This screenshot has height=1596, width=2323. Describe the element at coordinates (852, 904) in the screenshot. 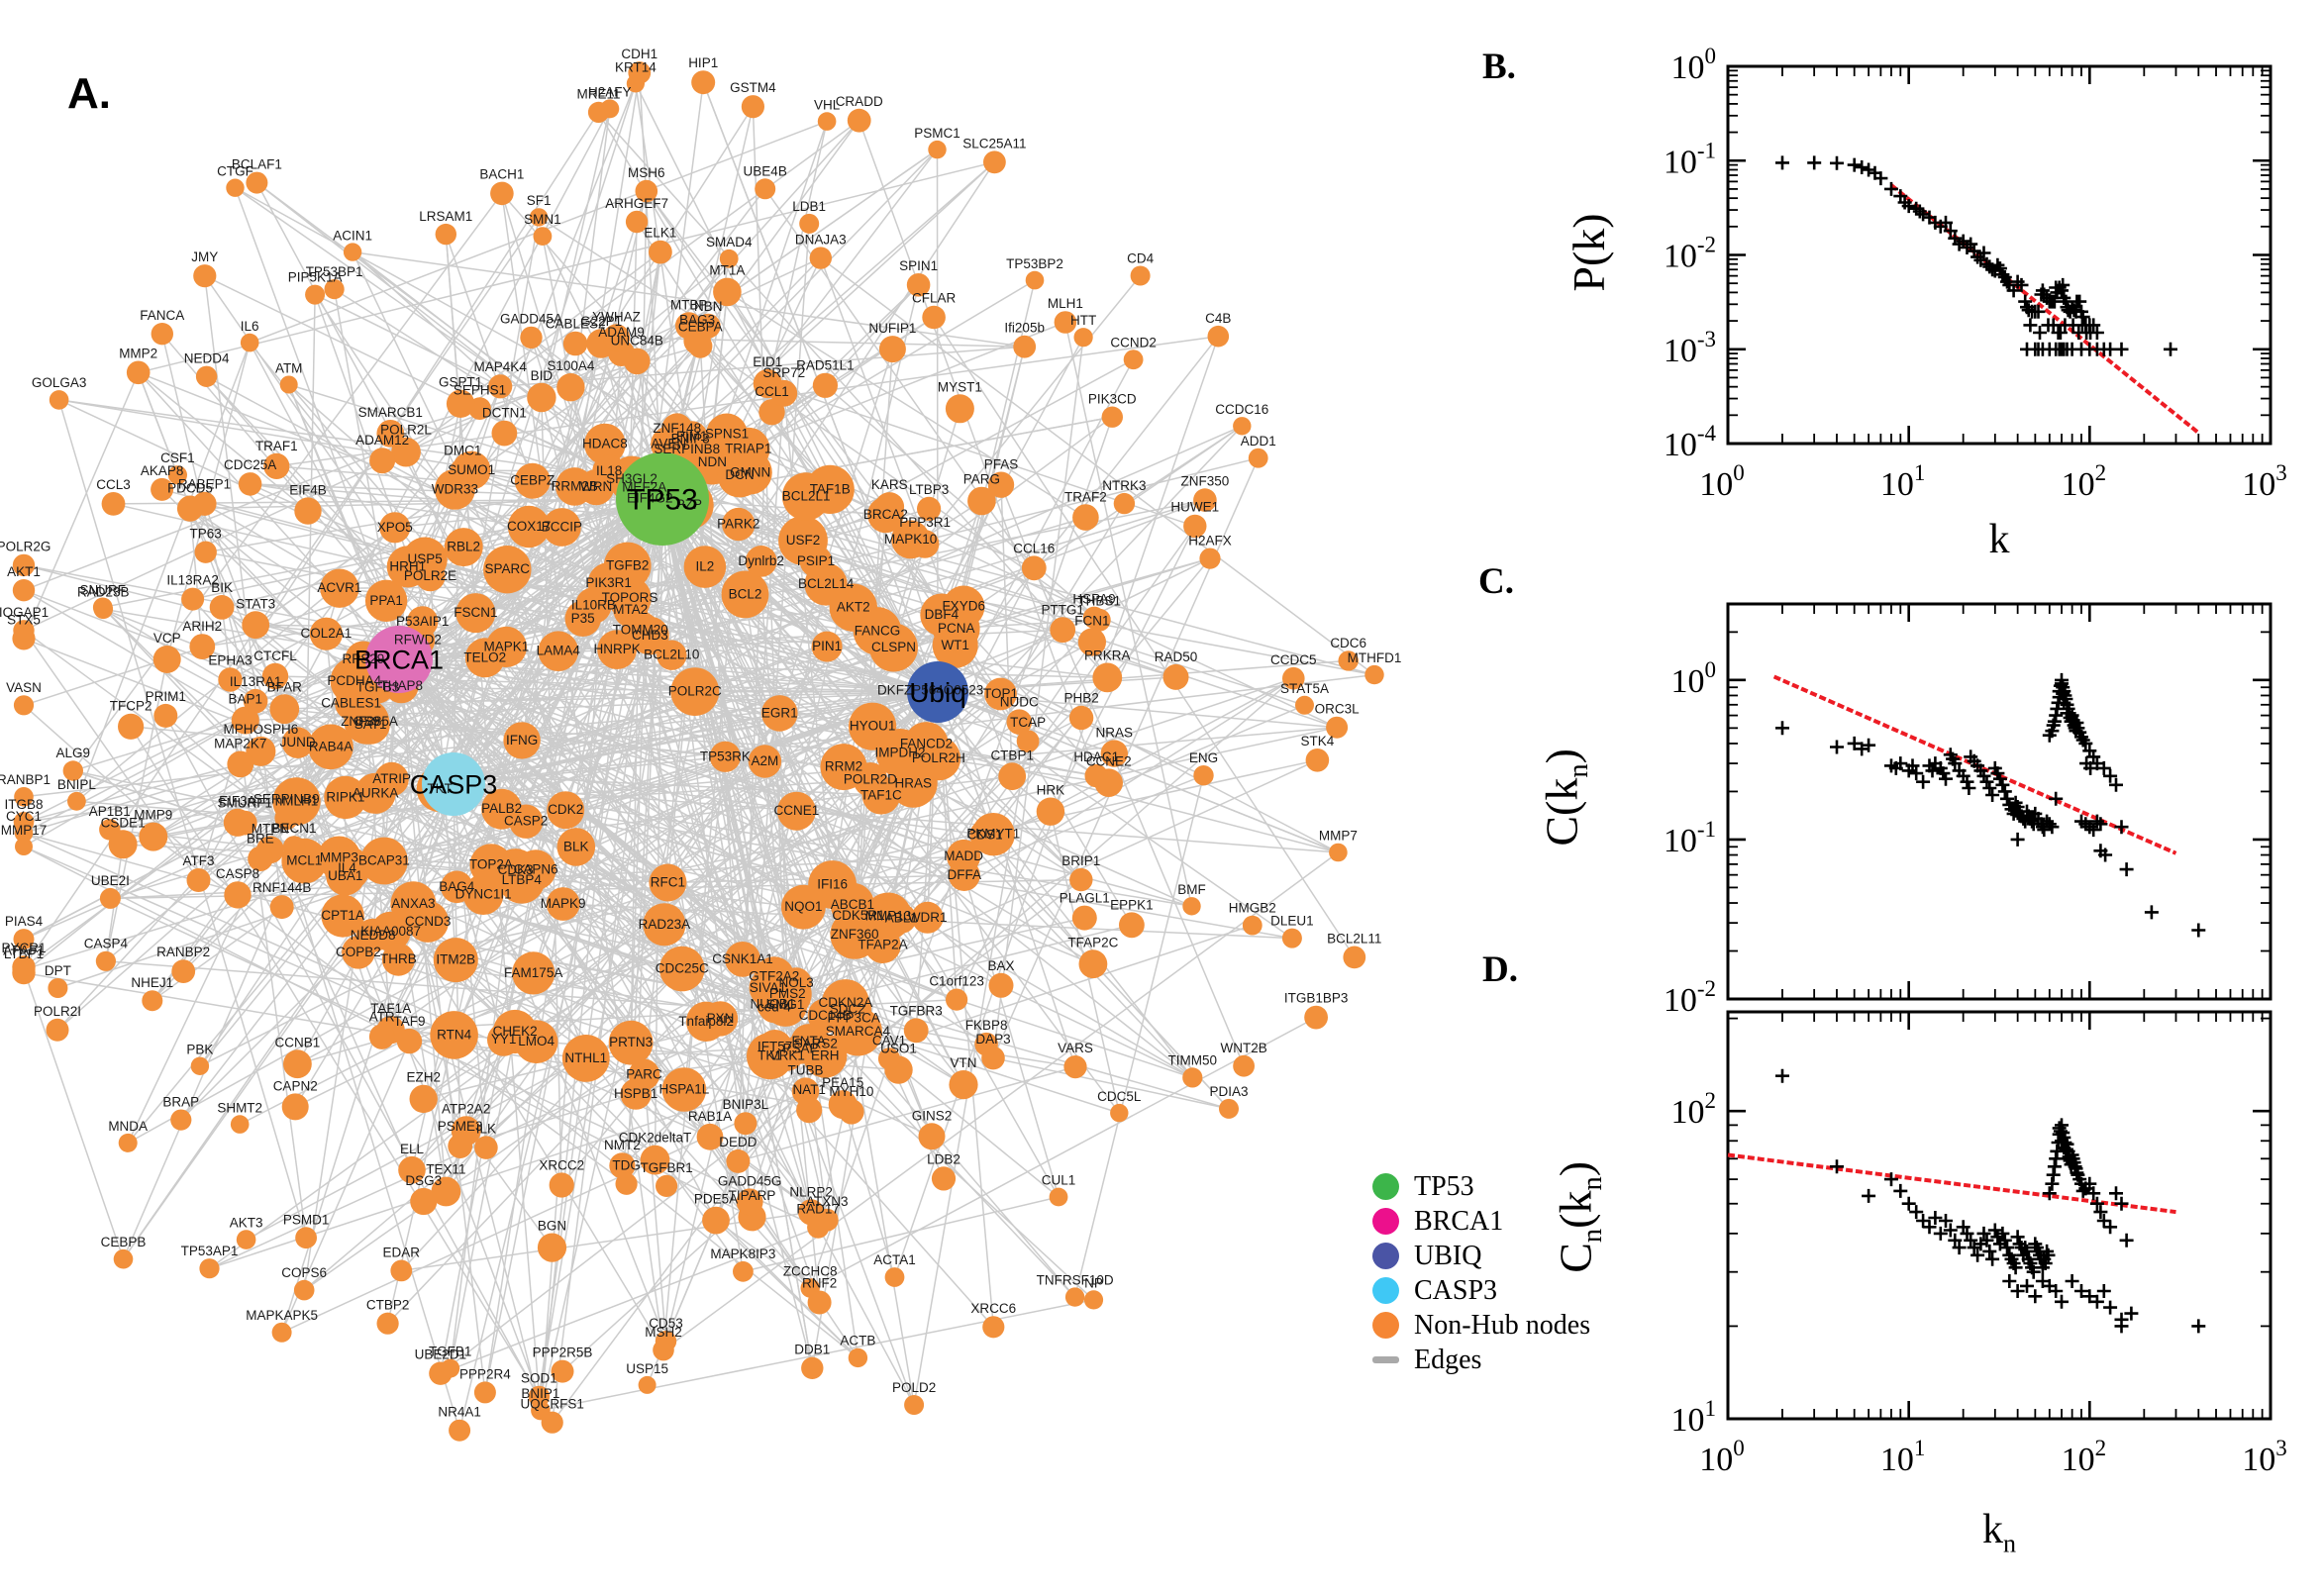

I see `node-label: ABCB1` at that location.